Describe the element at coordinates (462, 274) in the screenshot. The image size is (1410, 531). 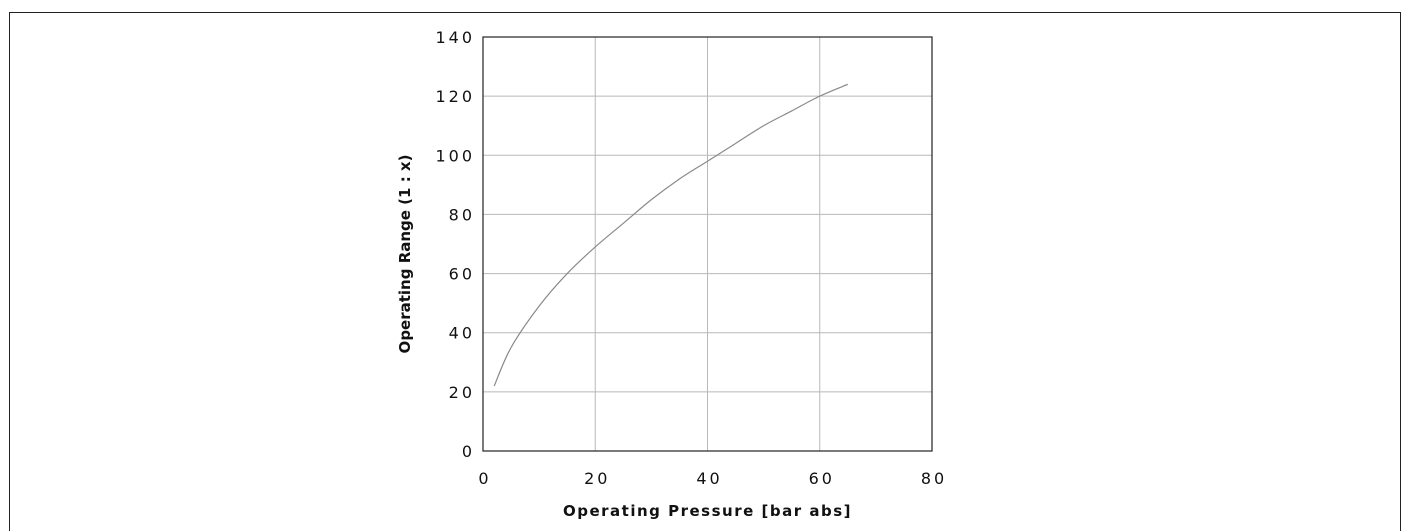
I see `y-tick-label: 60` at that location.